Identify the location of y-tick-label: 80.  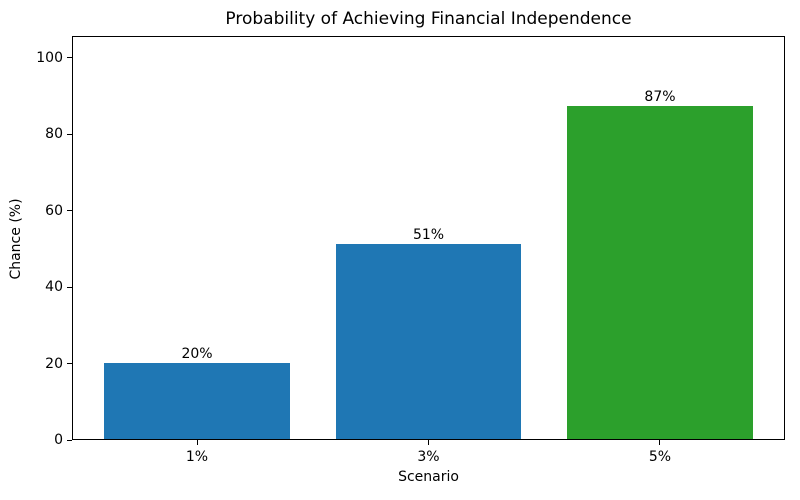
(54, 134).